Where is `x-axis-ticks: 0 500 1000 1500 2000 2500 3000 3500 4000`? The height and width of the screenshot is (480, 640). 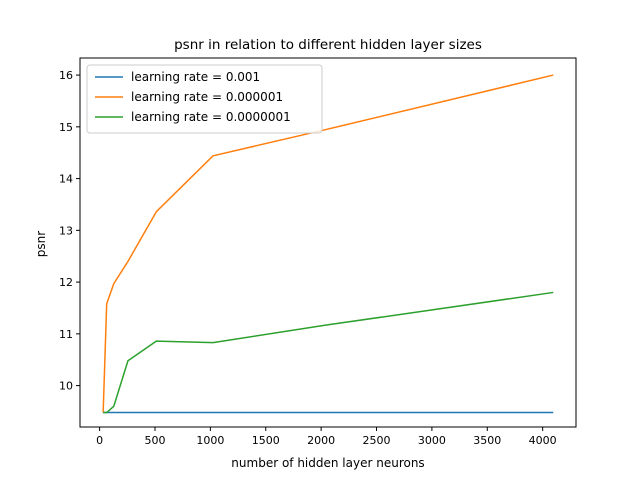
x-axis-ticks: 0 500 1000 1500 2000 2500 3000 3500 4000 is located at coordinates (326, 437).